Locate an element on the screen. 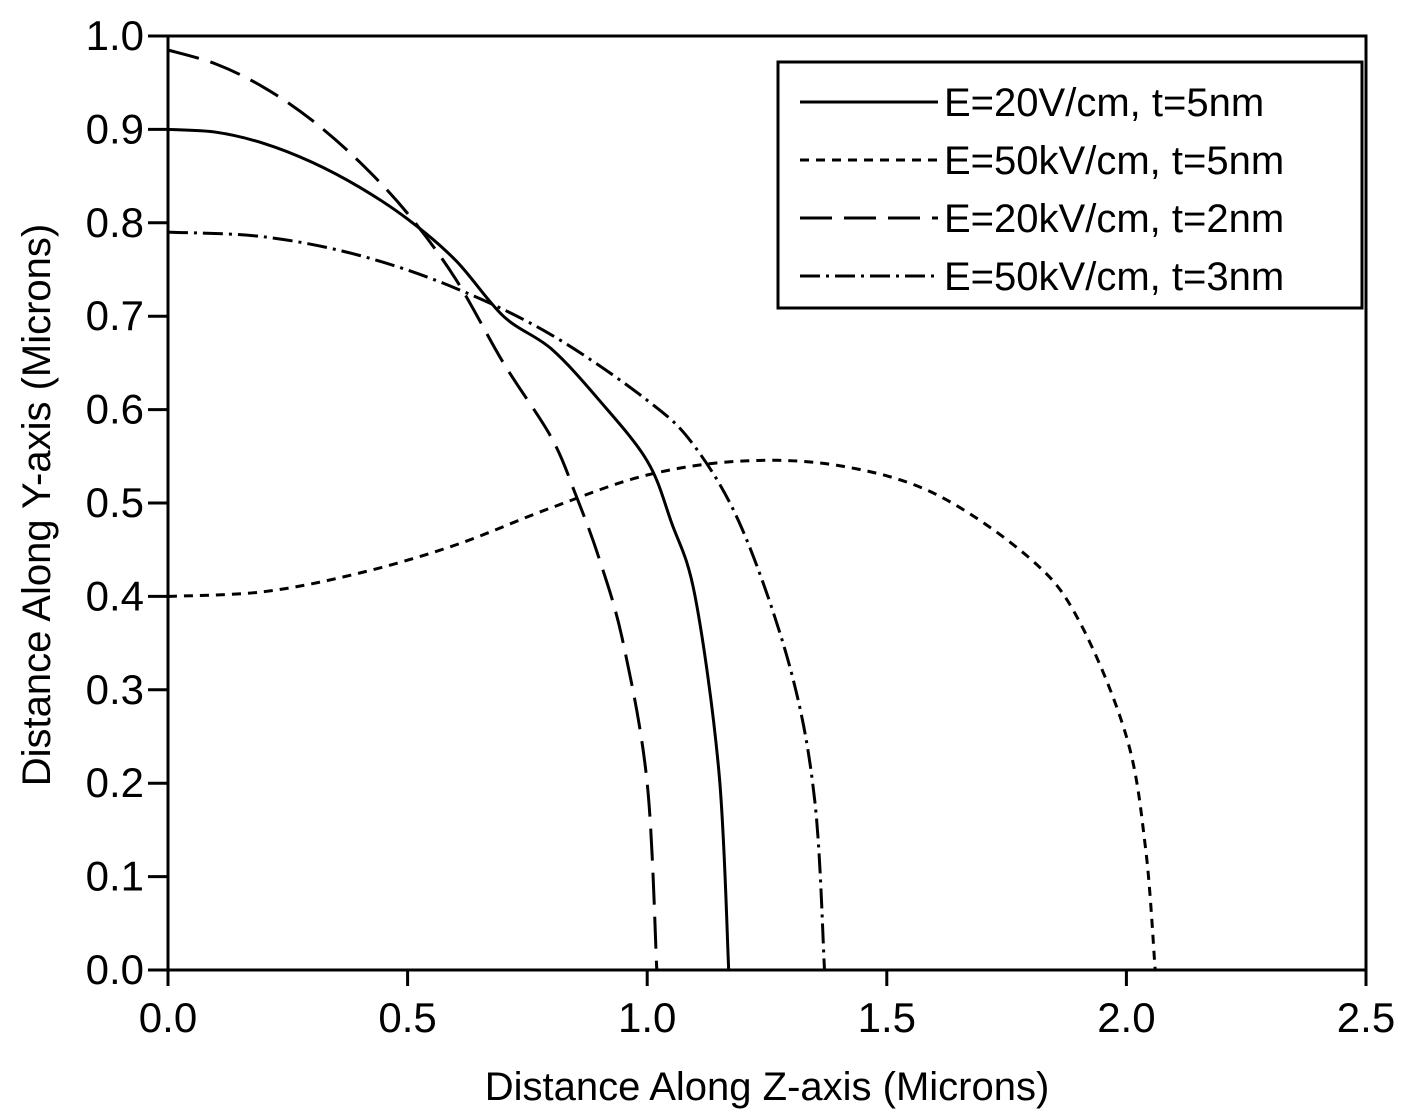 The height and width of the screenshot is (1120, 1408). y-tick-label: 0.4 is located at coordinates (115, 595).